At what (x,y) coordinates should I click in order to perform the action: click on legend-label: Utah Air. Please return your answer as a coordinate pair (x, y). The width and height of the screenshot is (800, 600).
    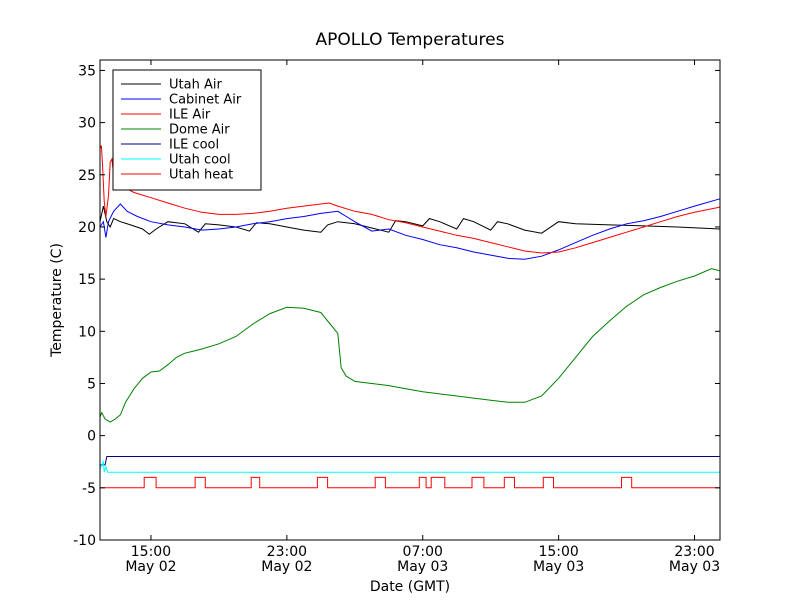
    Looking at the image, I should click on (195, 85).